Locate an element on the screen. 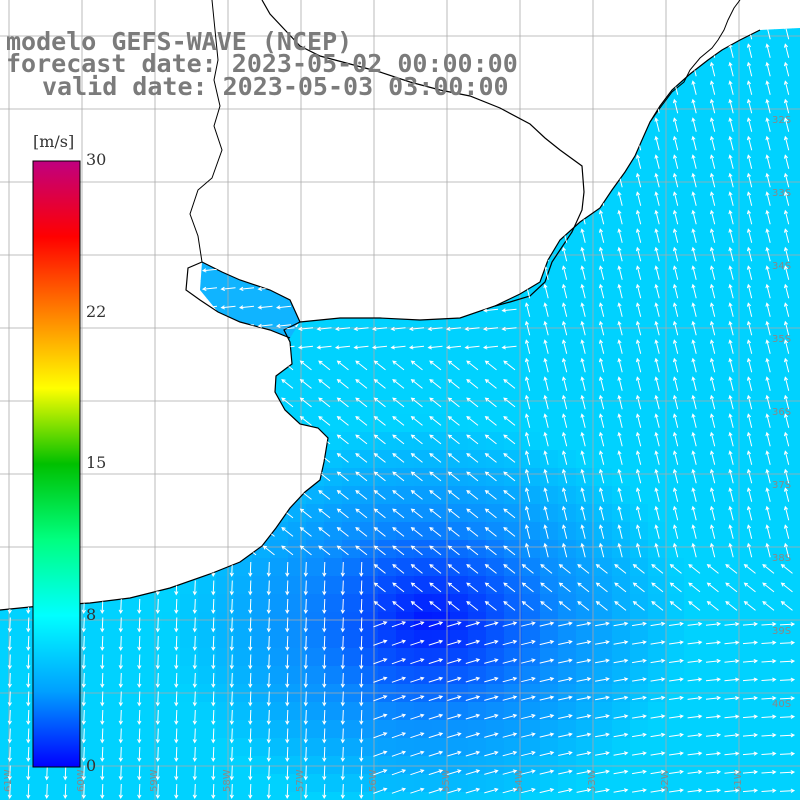 The width and height of the screenshot is (800, 804). colorbar-tick-label: 30 is located at coordinates (96, 159).